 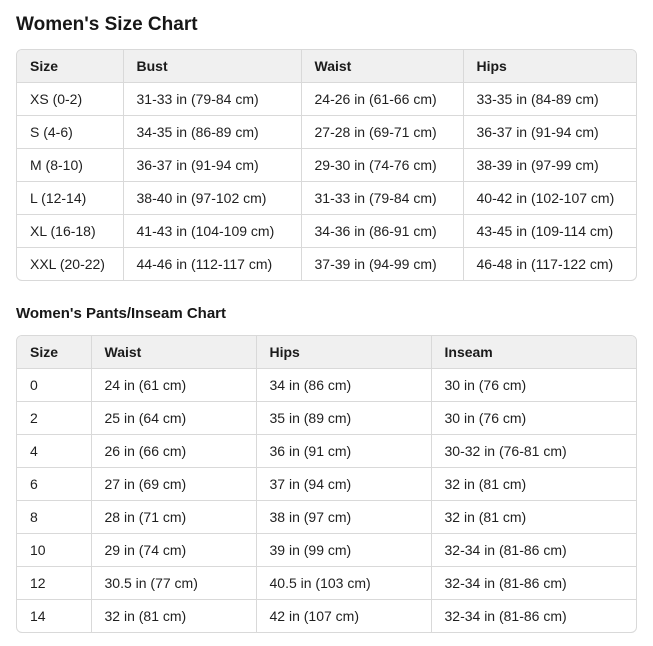 I want to click on size-chart-title: Women's Size Chart, so click(x=107, y=24).